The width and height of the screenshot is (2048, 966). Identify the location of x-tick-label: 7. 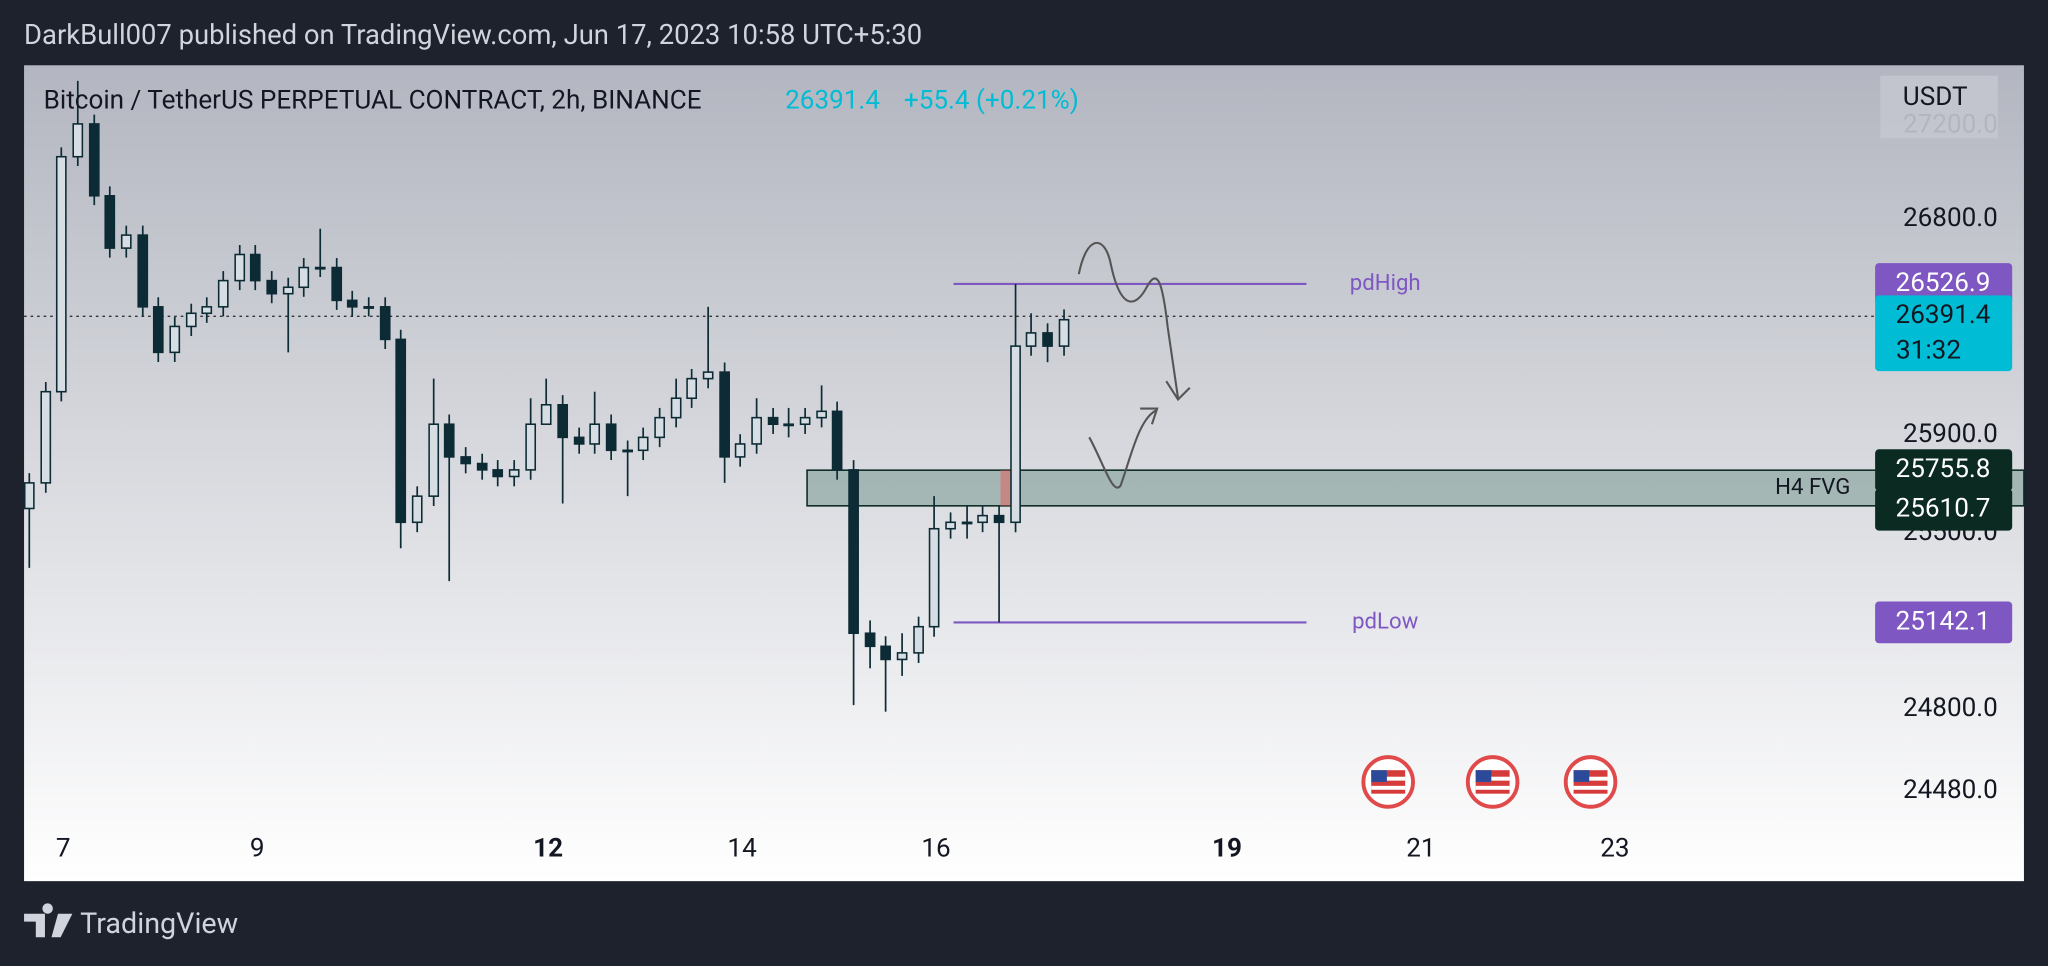
(63, 849).